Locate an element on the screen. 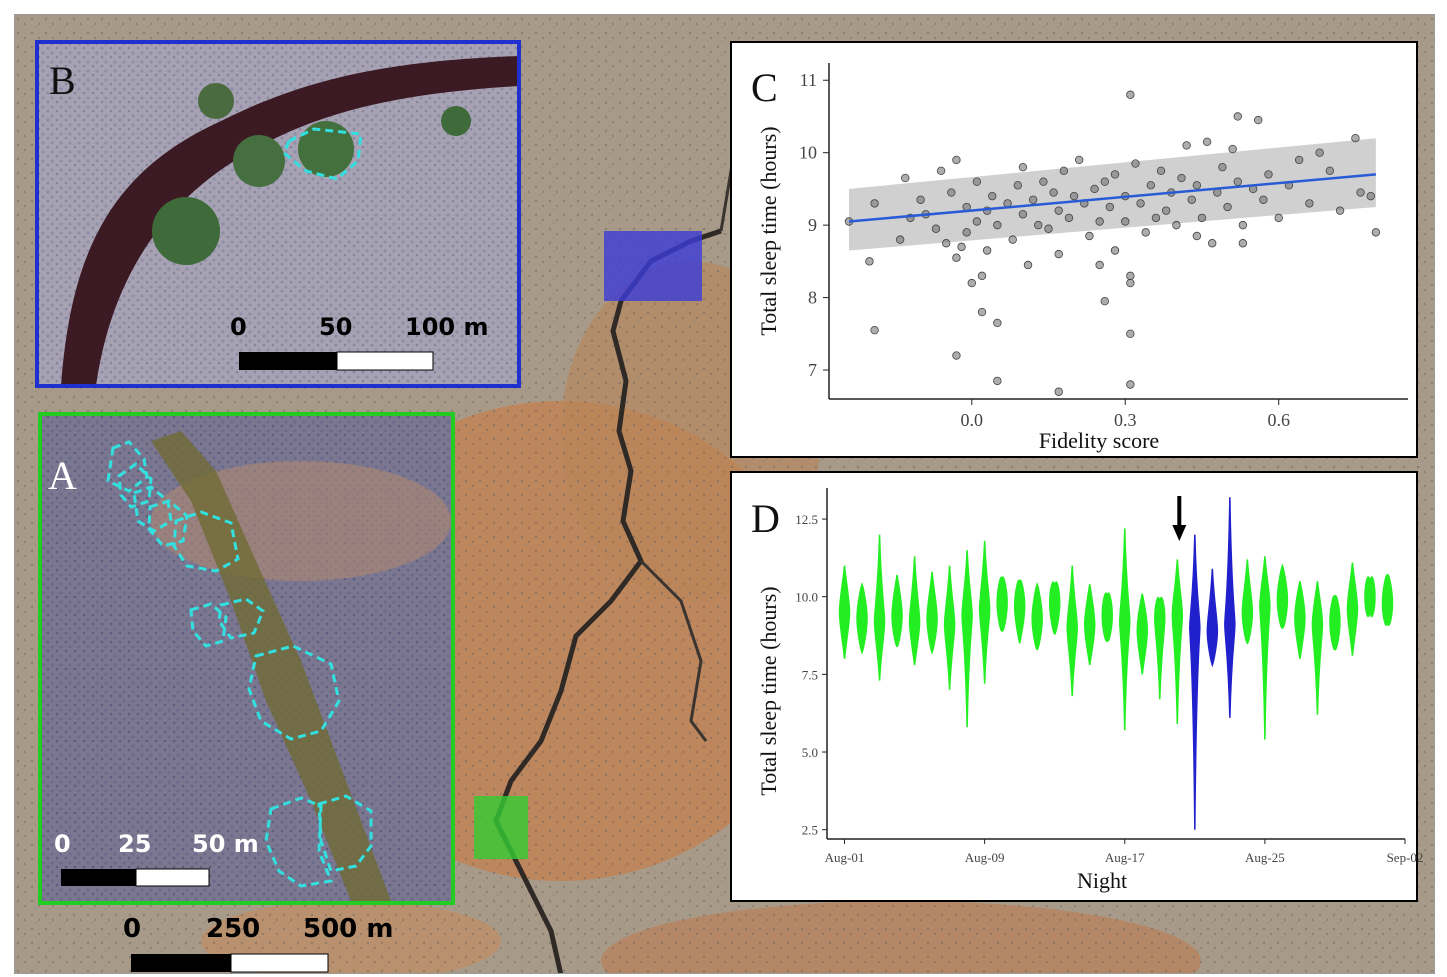 This screenshot has height=977, width=1447. main-scale-label-1: 250 is located at coordinates (233, 929).